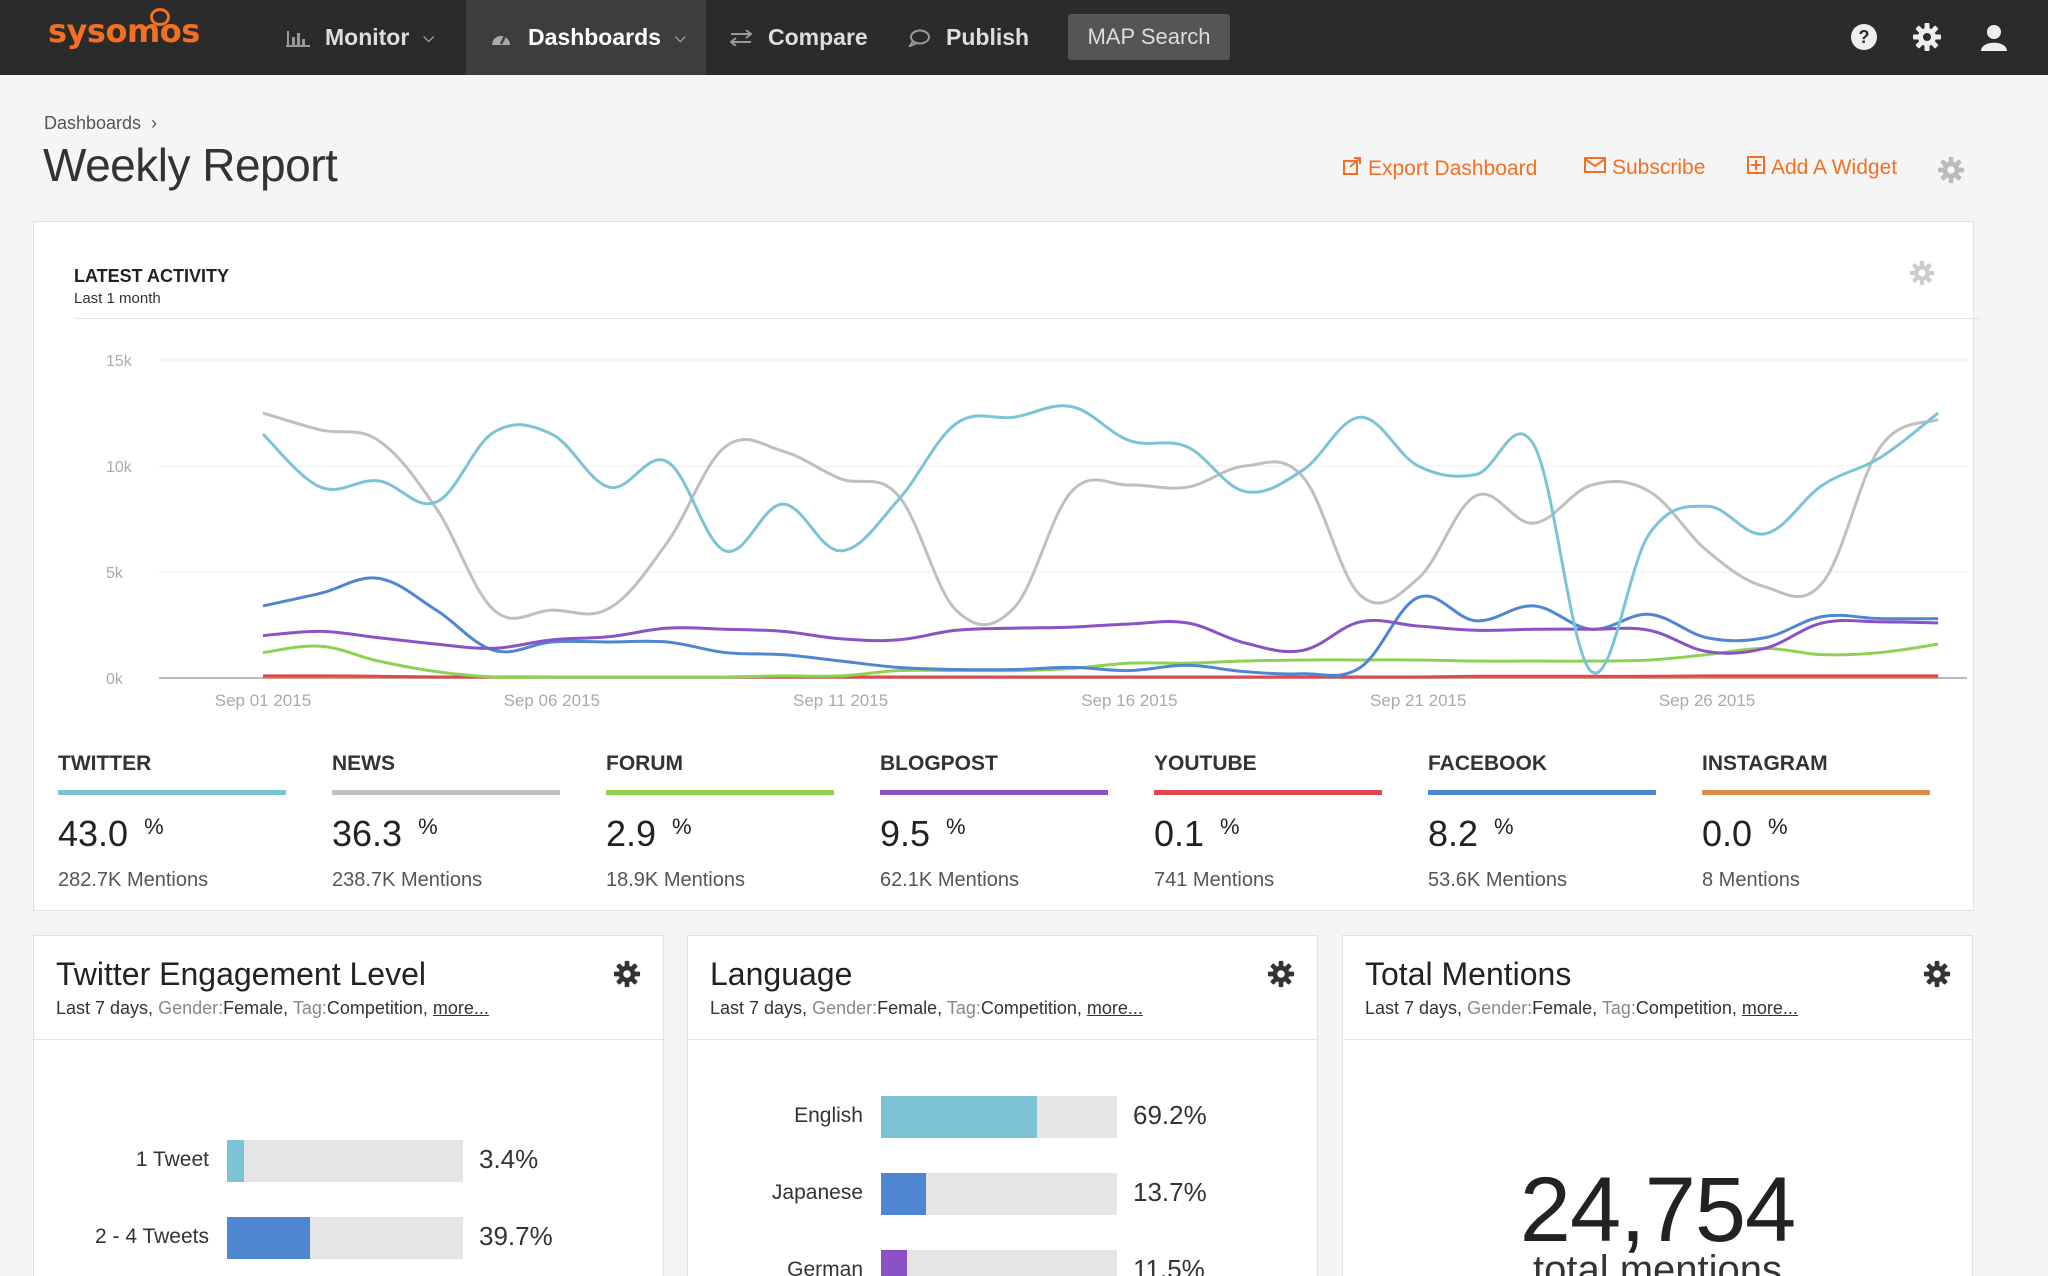 This screenshot has width=2048, height=1276. I want to click on bar-value: 39.7%, so click(516, 1236).